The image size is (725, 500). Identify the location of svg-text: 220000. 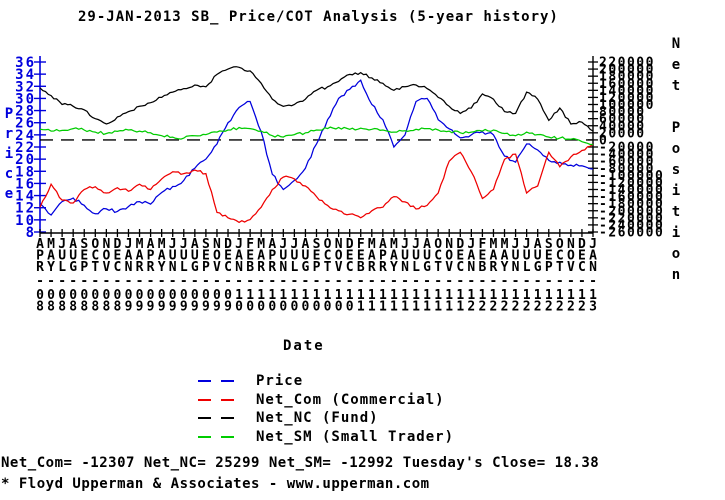
(627, 63).